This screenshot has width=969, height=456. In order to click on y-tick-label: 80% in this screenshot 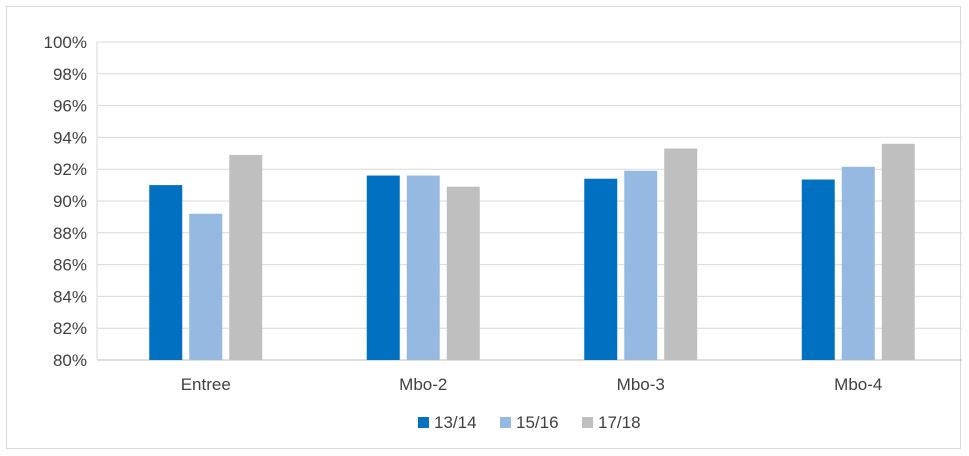, I will do `click(70, 360)`.